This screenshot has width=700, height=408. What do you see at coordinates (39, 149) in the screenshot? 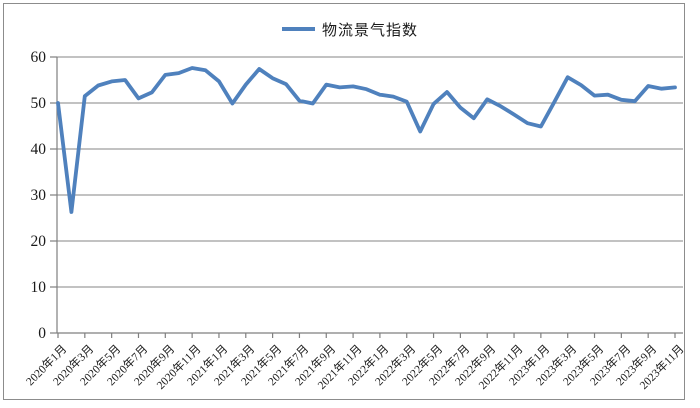
I see `y-axis-label: 40` at bounding box center [39, 149].